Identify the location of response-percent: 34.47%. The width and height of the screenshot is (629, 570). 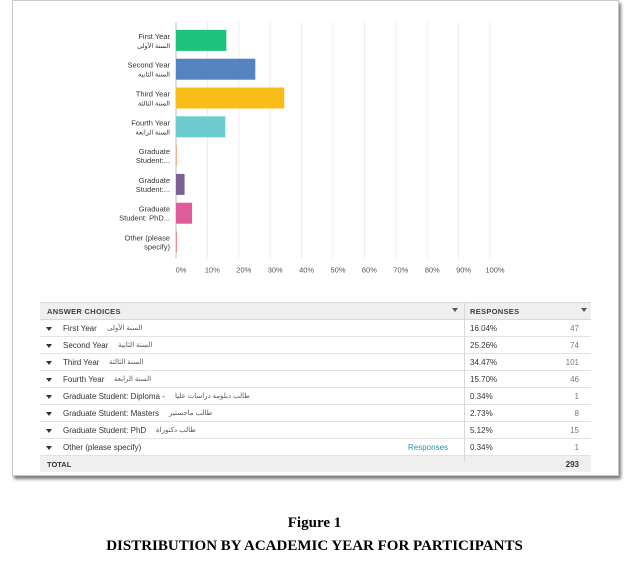
(484, 362).